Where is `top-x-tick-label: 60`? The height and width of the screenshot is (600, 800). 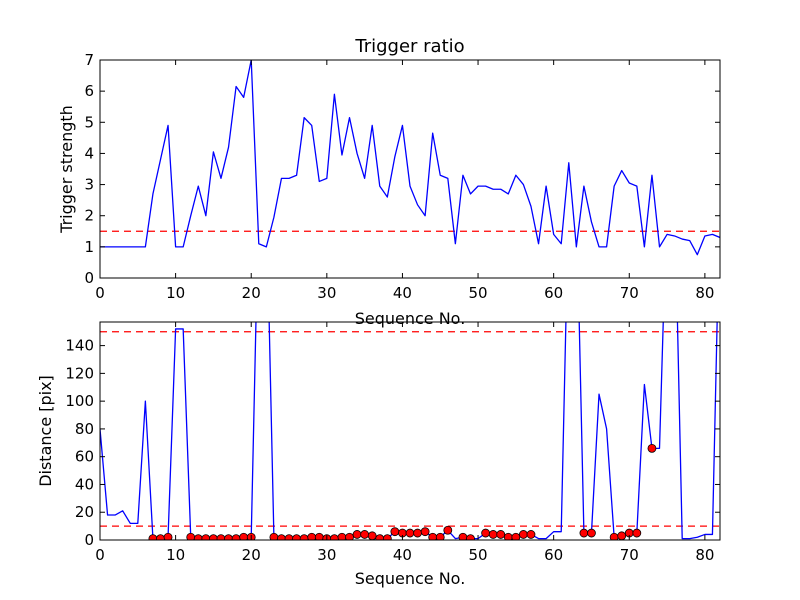 top-x-tick-label: 60 is located at coordinates (553, 293).